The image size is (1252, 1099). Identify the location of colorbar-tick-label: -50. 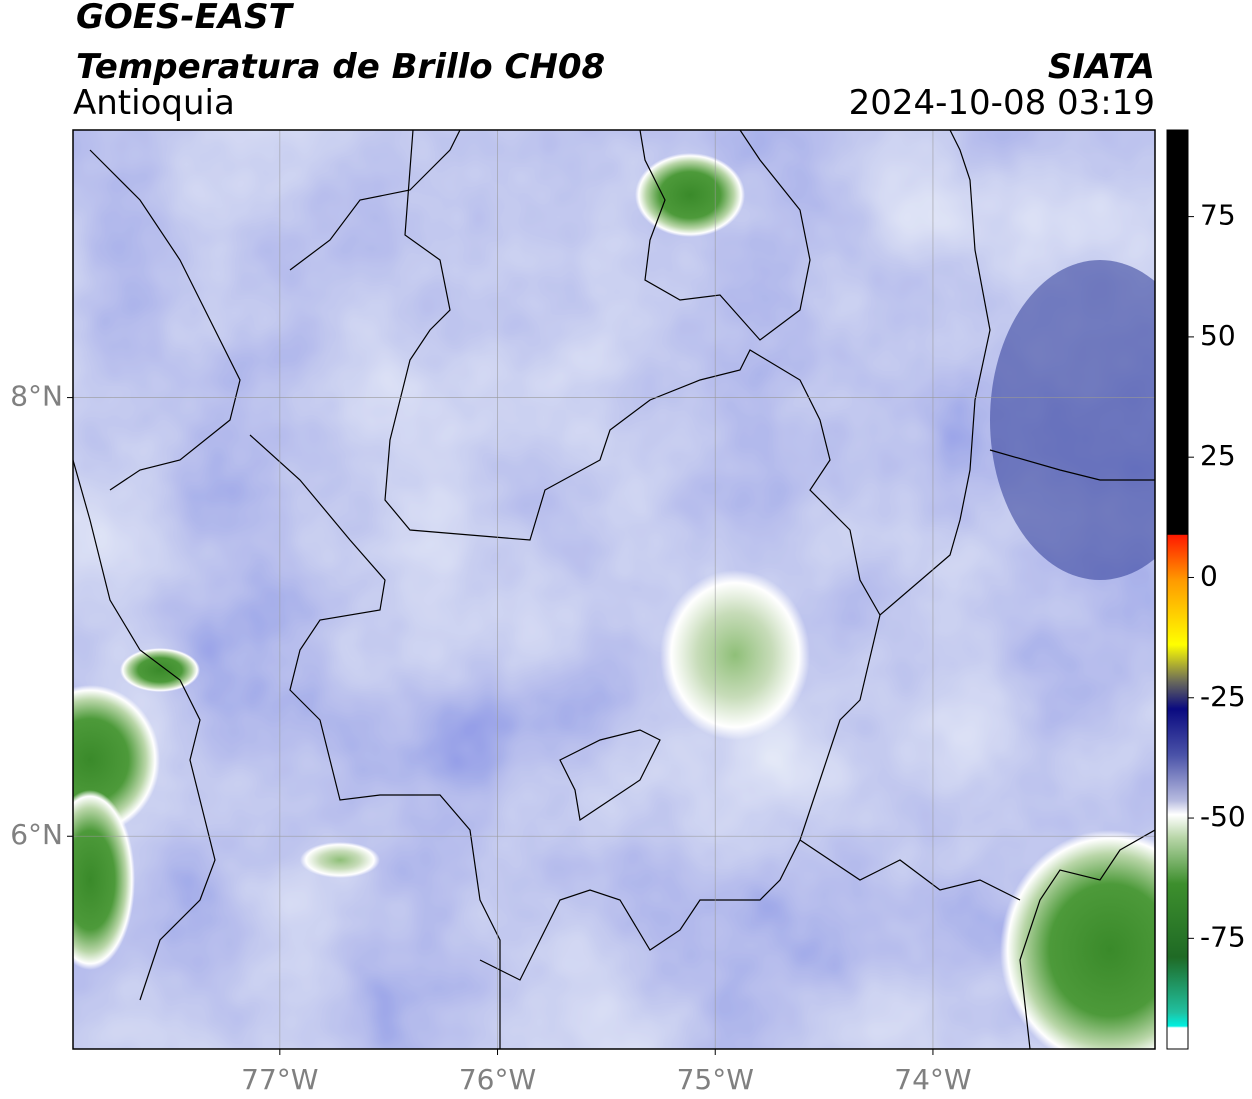
(1223, 816).